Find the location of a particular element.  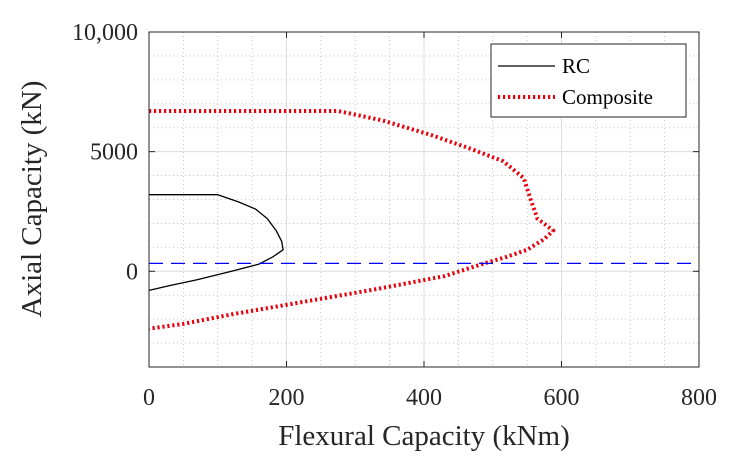

x-tick-label: 600 is located at coordinates (562, 398).